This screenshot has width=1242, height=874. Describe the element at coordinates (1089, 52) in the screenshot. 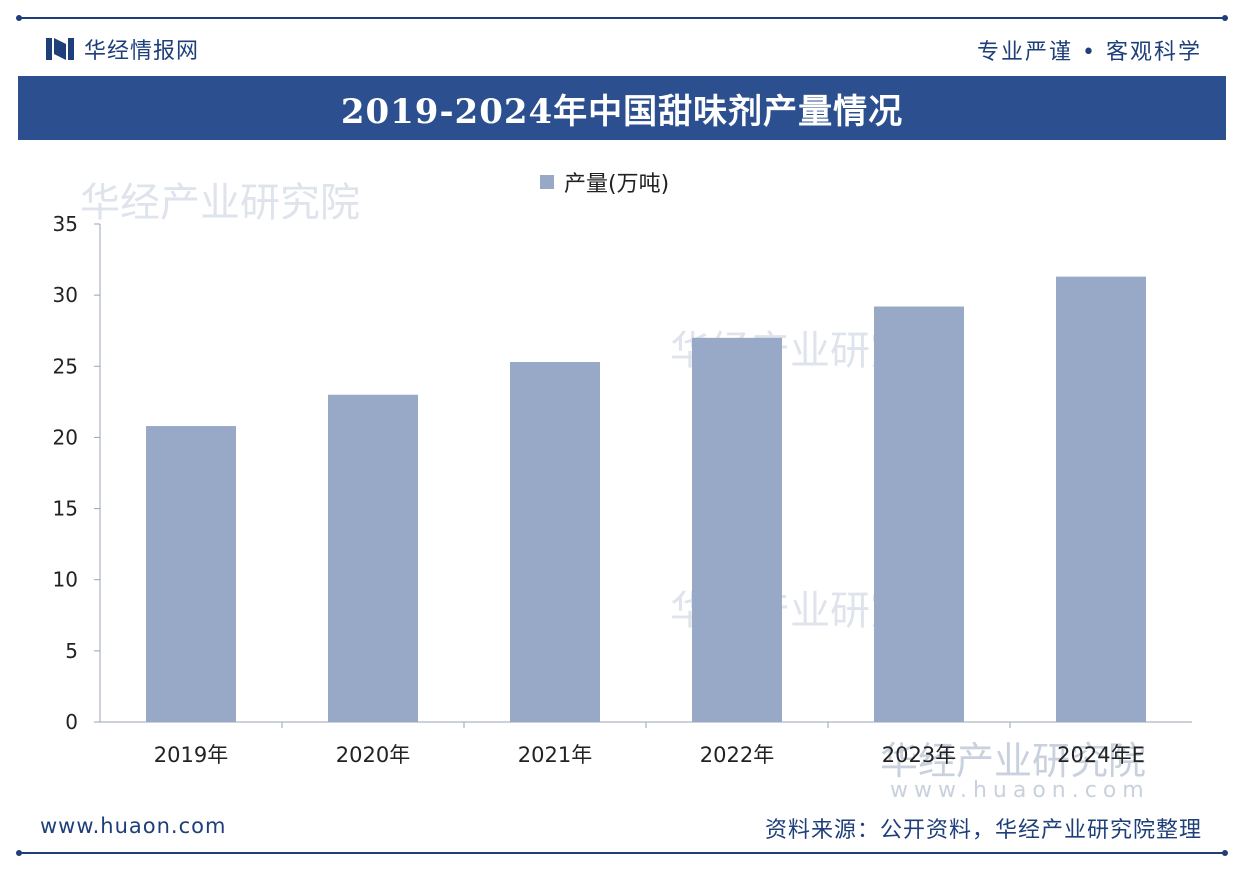

I see `motto: 专业严谨 • 客观科学` at that location.